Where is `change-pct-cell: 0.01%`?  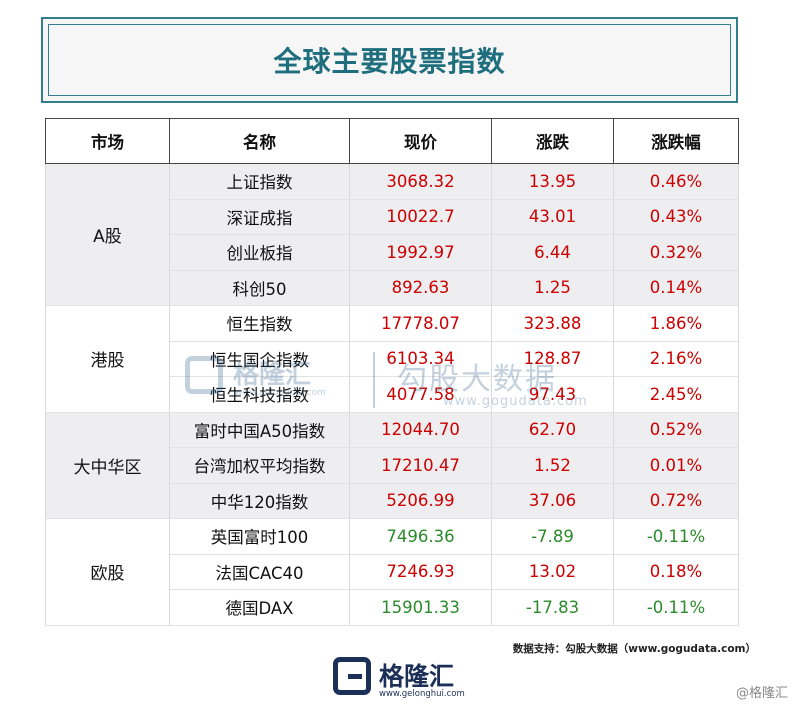
change-pct-cell: 0.01% is located at coordinates (676, 465).